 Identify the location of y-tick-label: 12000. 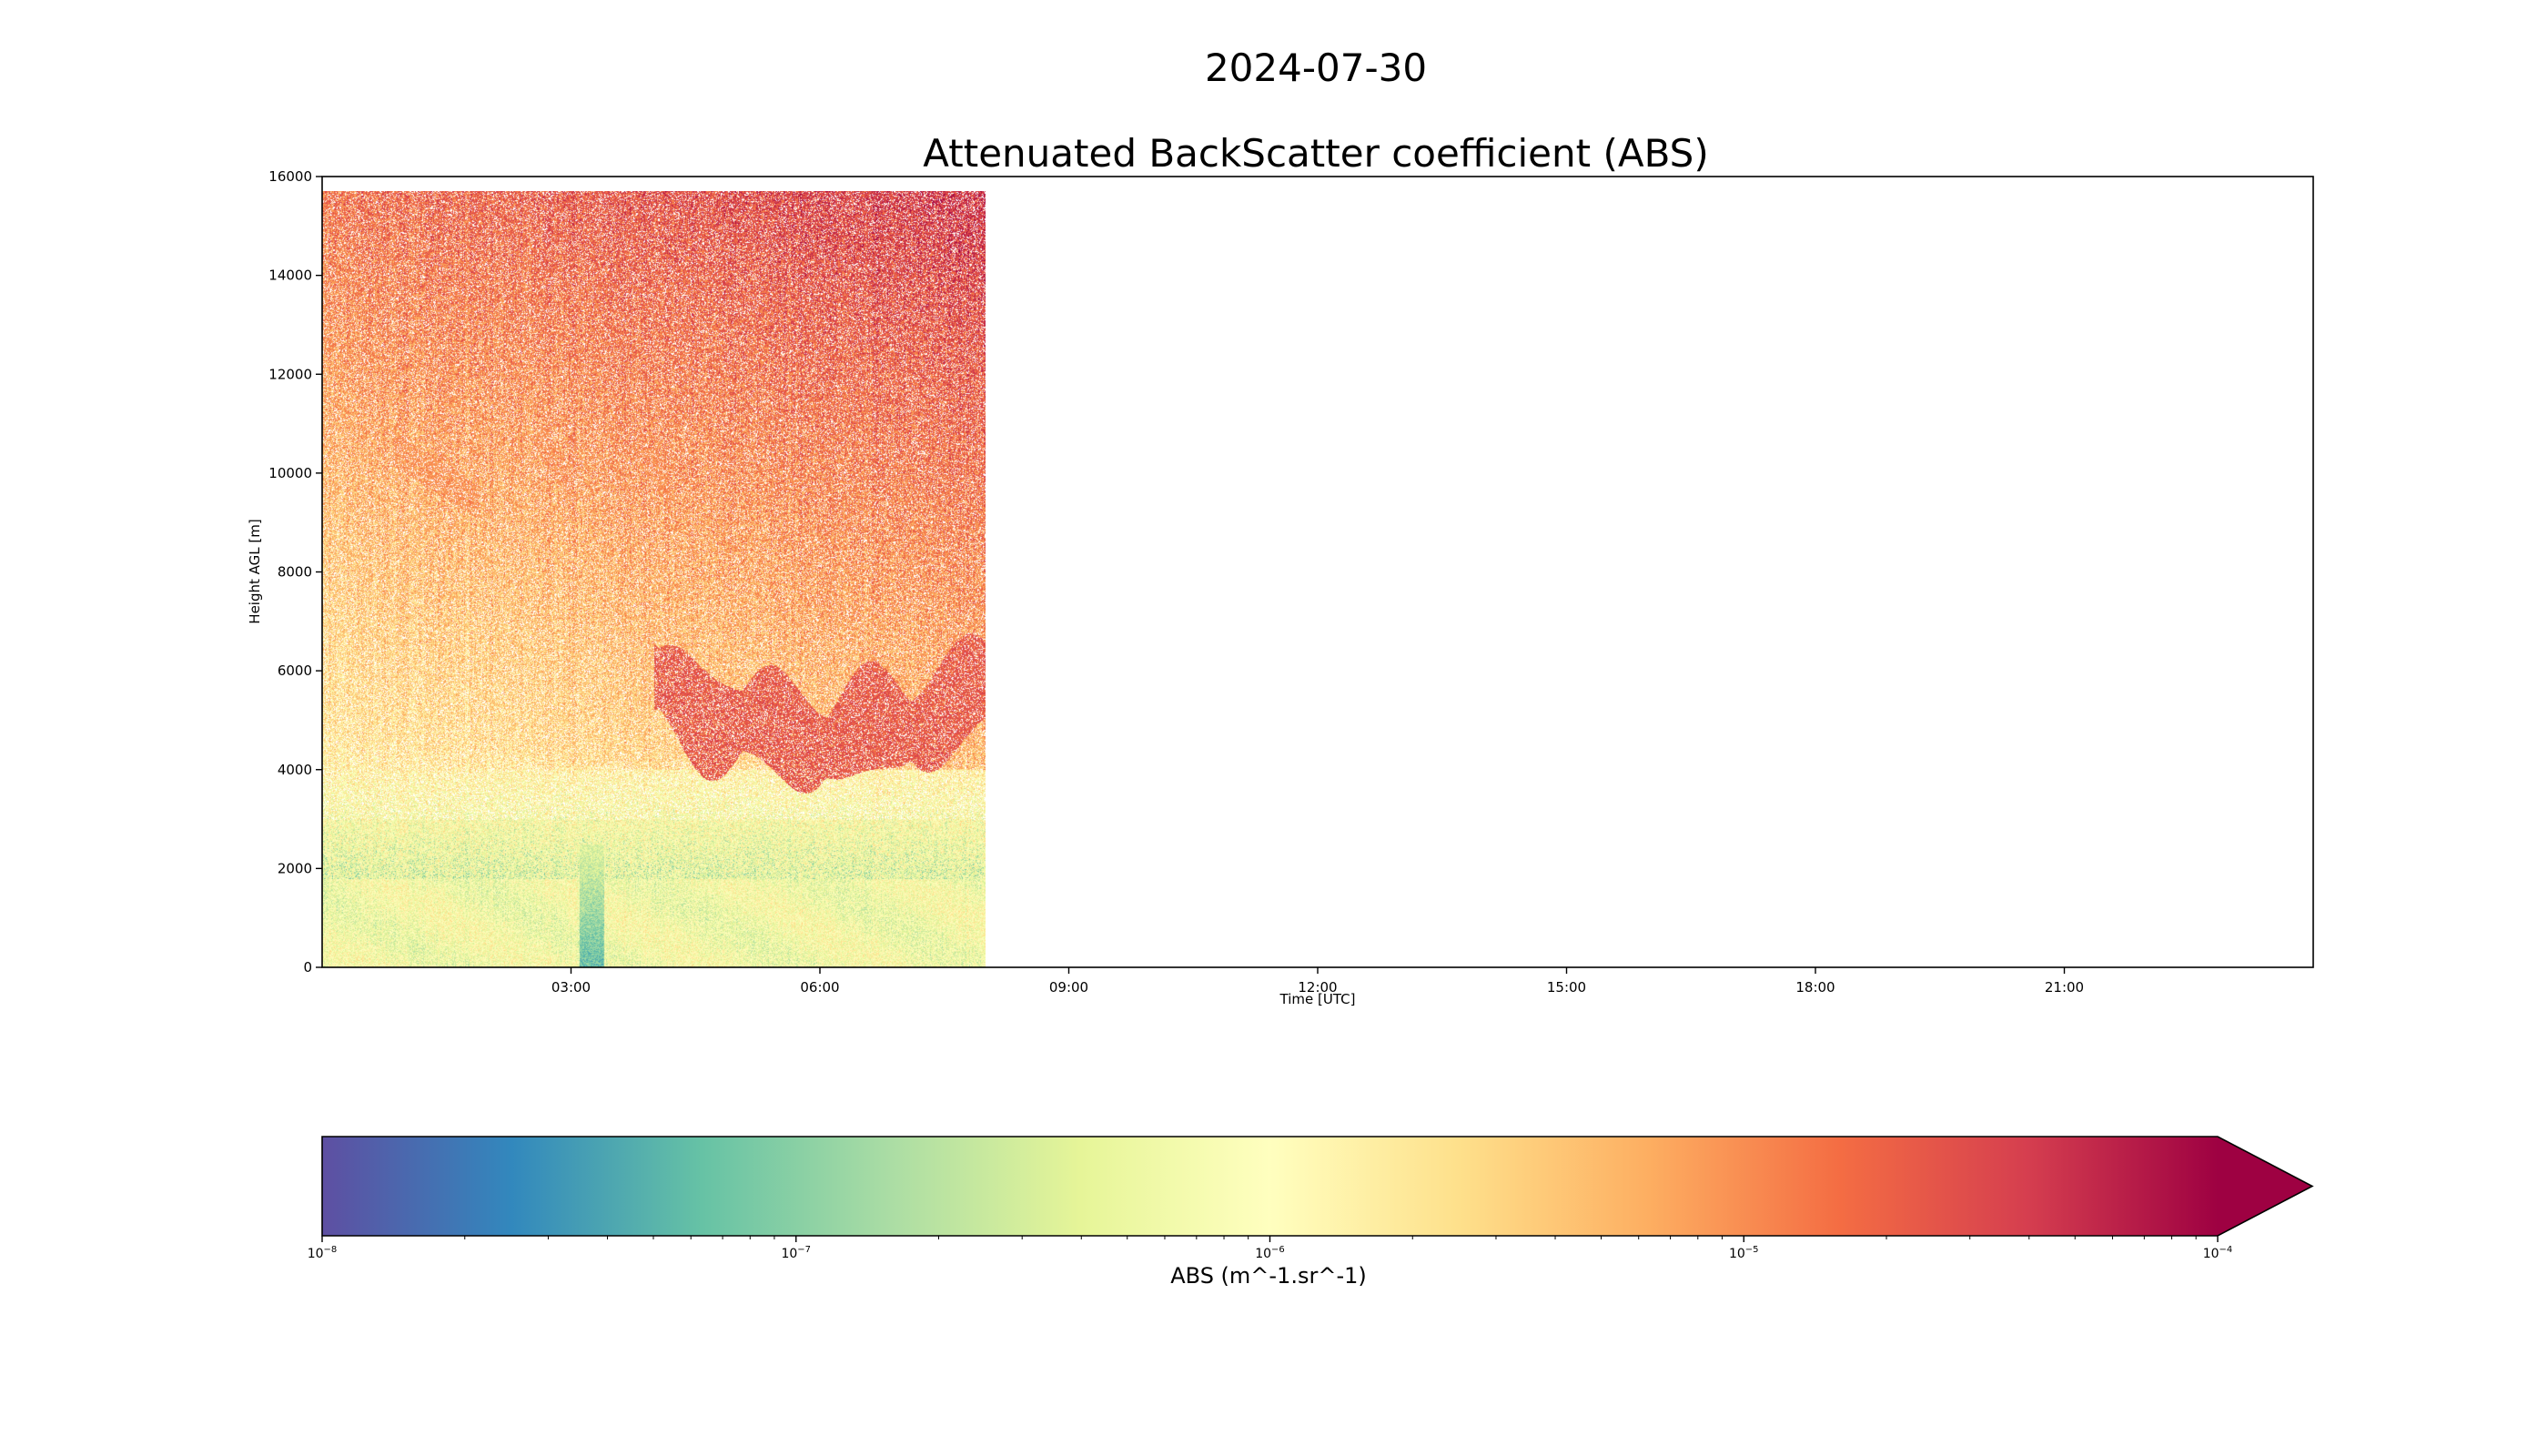
(290, 374).